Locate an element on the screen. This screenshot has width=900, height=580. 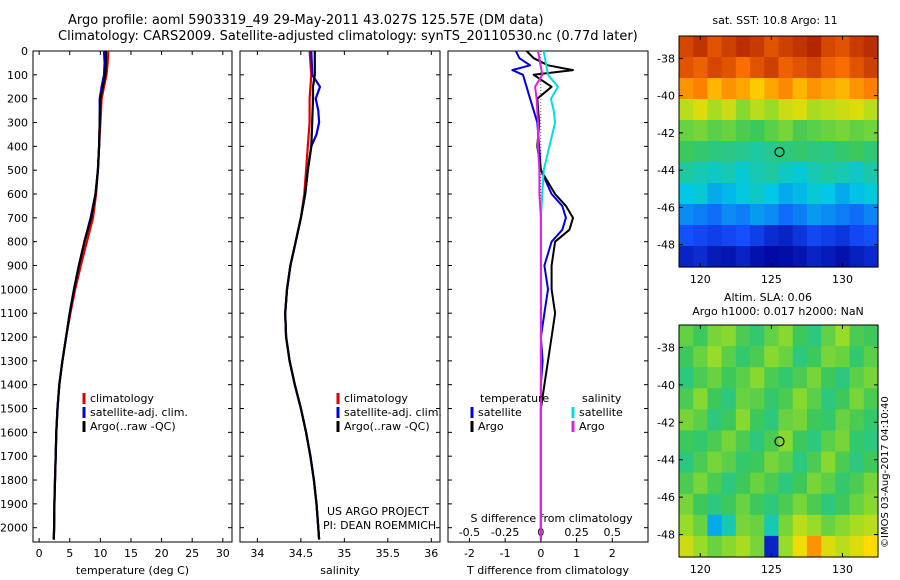
y-tick-label: 1400 is located at coordinates (14, 385).